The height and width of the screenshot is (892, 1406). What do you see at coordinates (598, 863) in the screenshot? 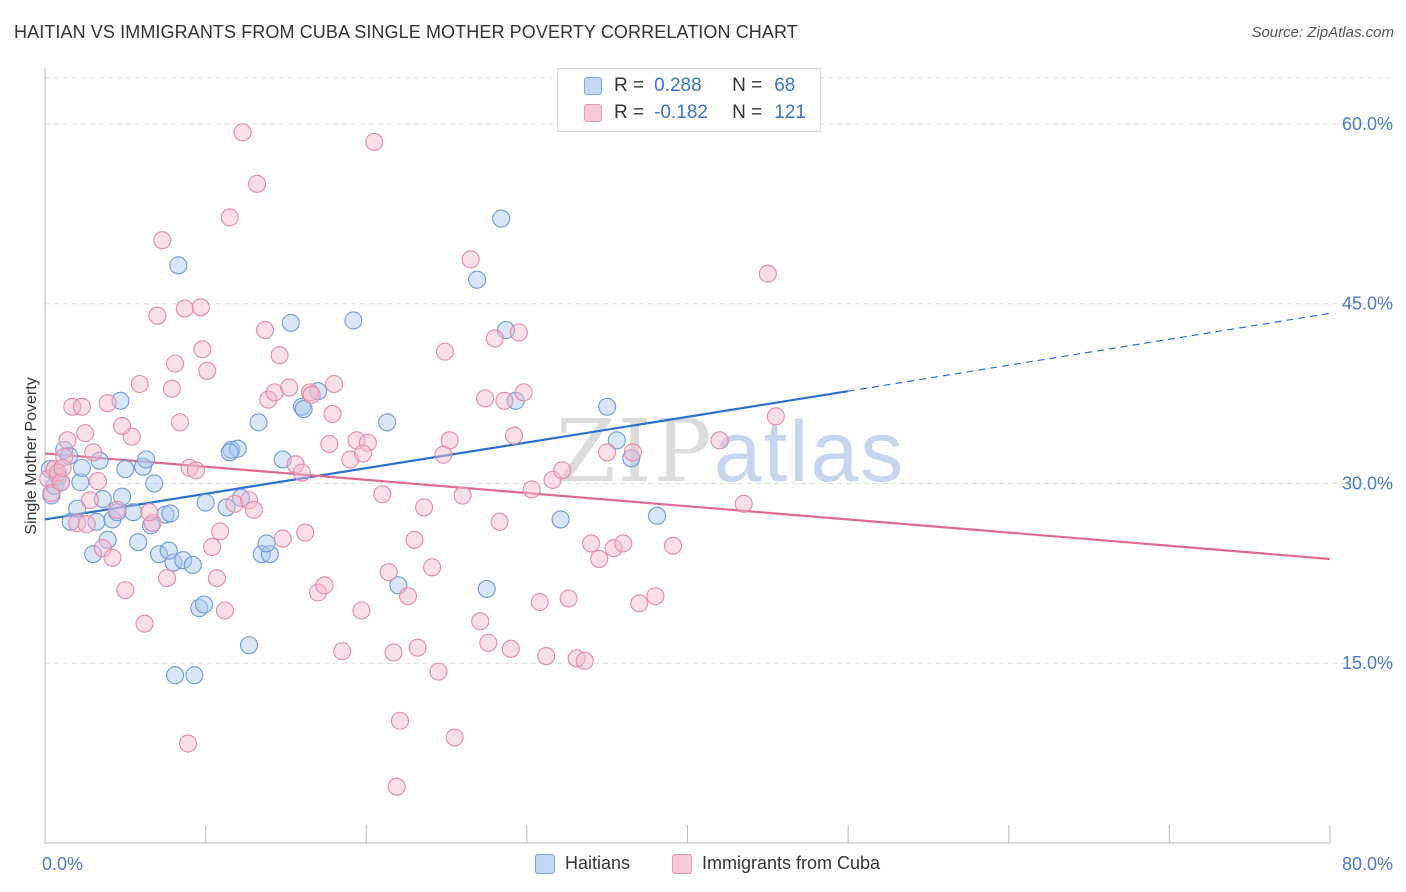
I see `series-legend-label: Haitians` at bounding box center [598, 863].